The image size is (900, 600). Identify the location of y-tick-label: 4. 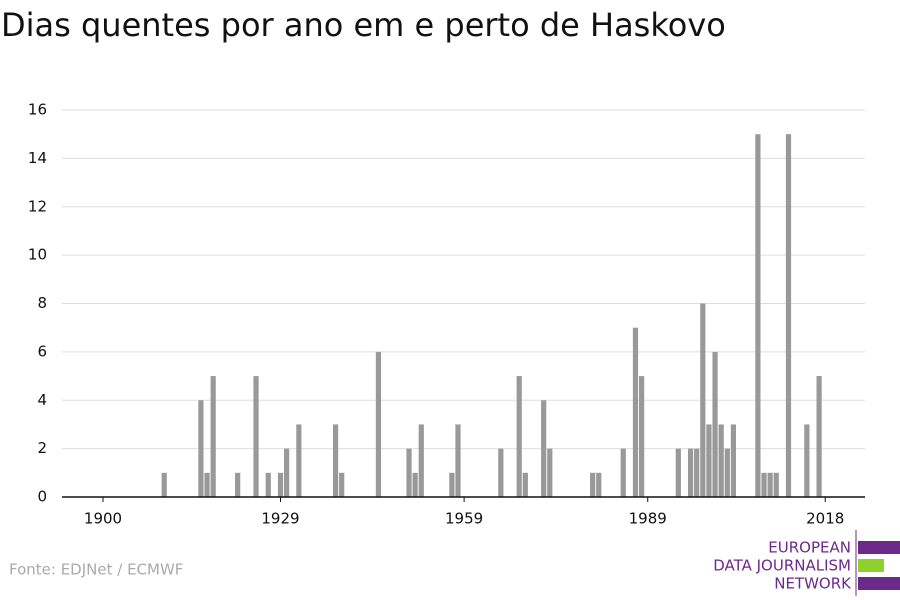
(42, 400).